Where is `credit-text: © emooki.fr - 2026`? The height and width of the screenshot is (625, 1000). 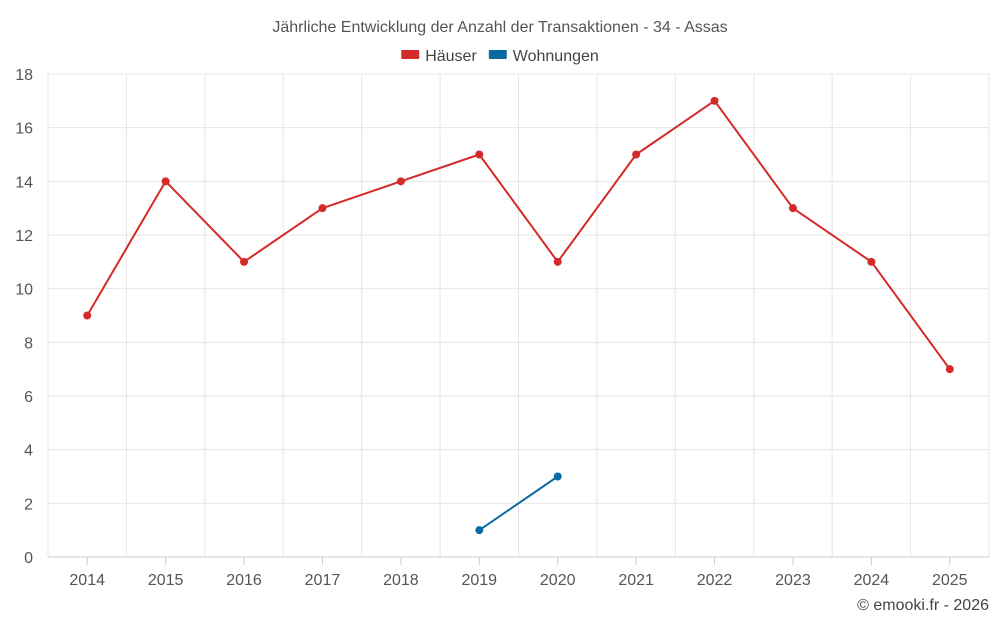 credit-text: © emooki.fr - 2026 is located at coordinates (923, 605).